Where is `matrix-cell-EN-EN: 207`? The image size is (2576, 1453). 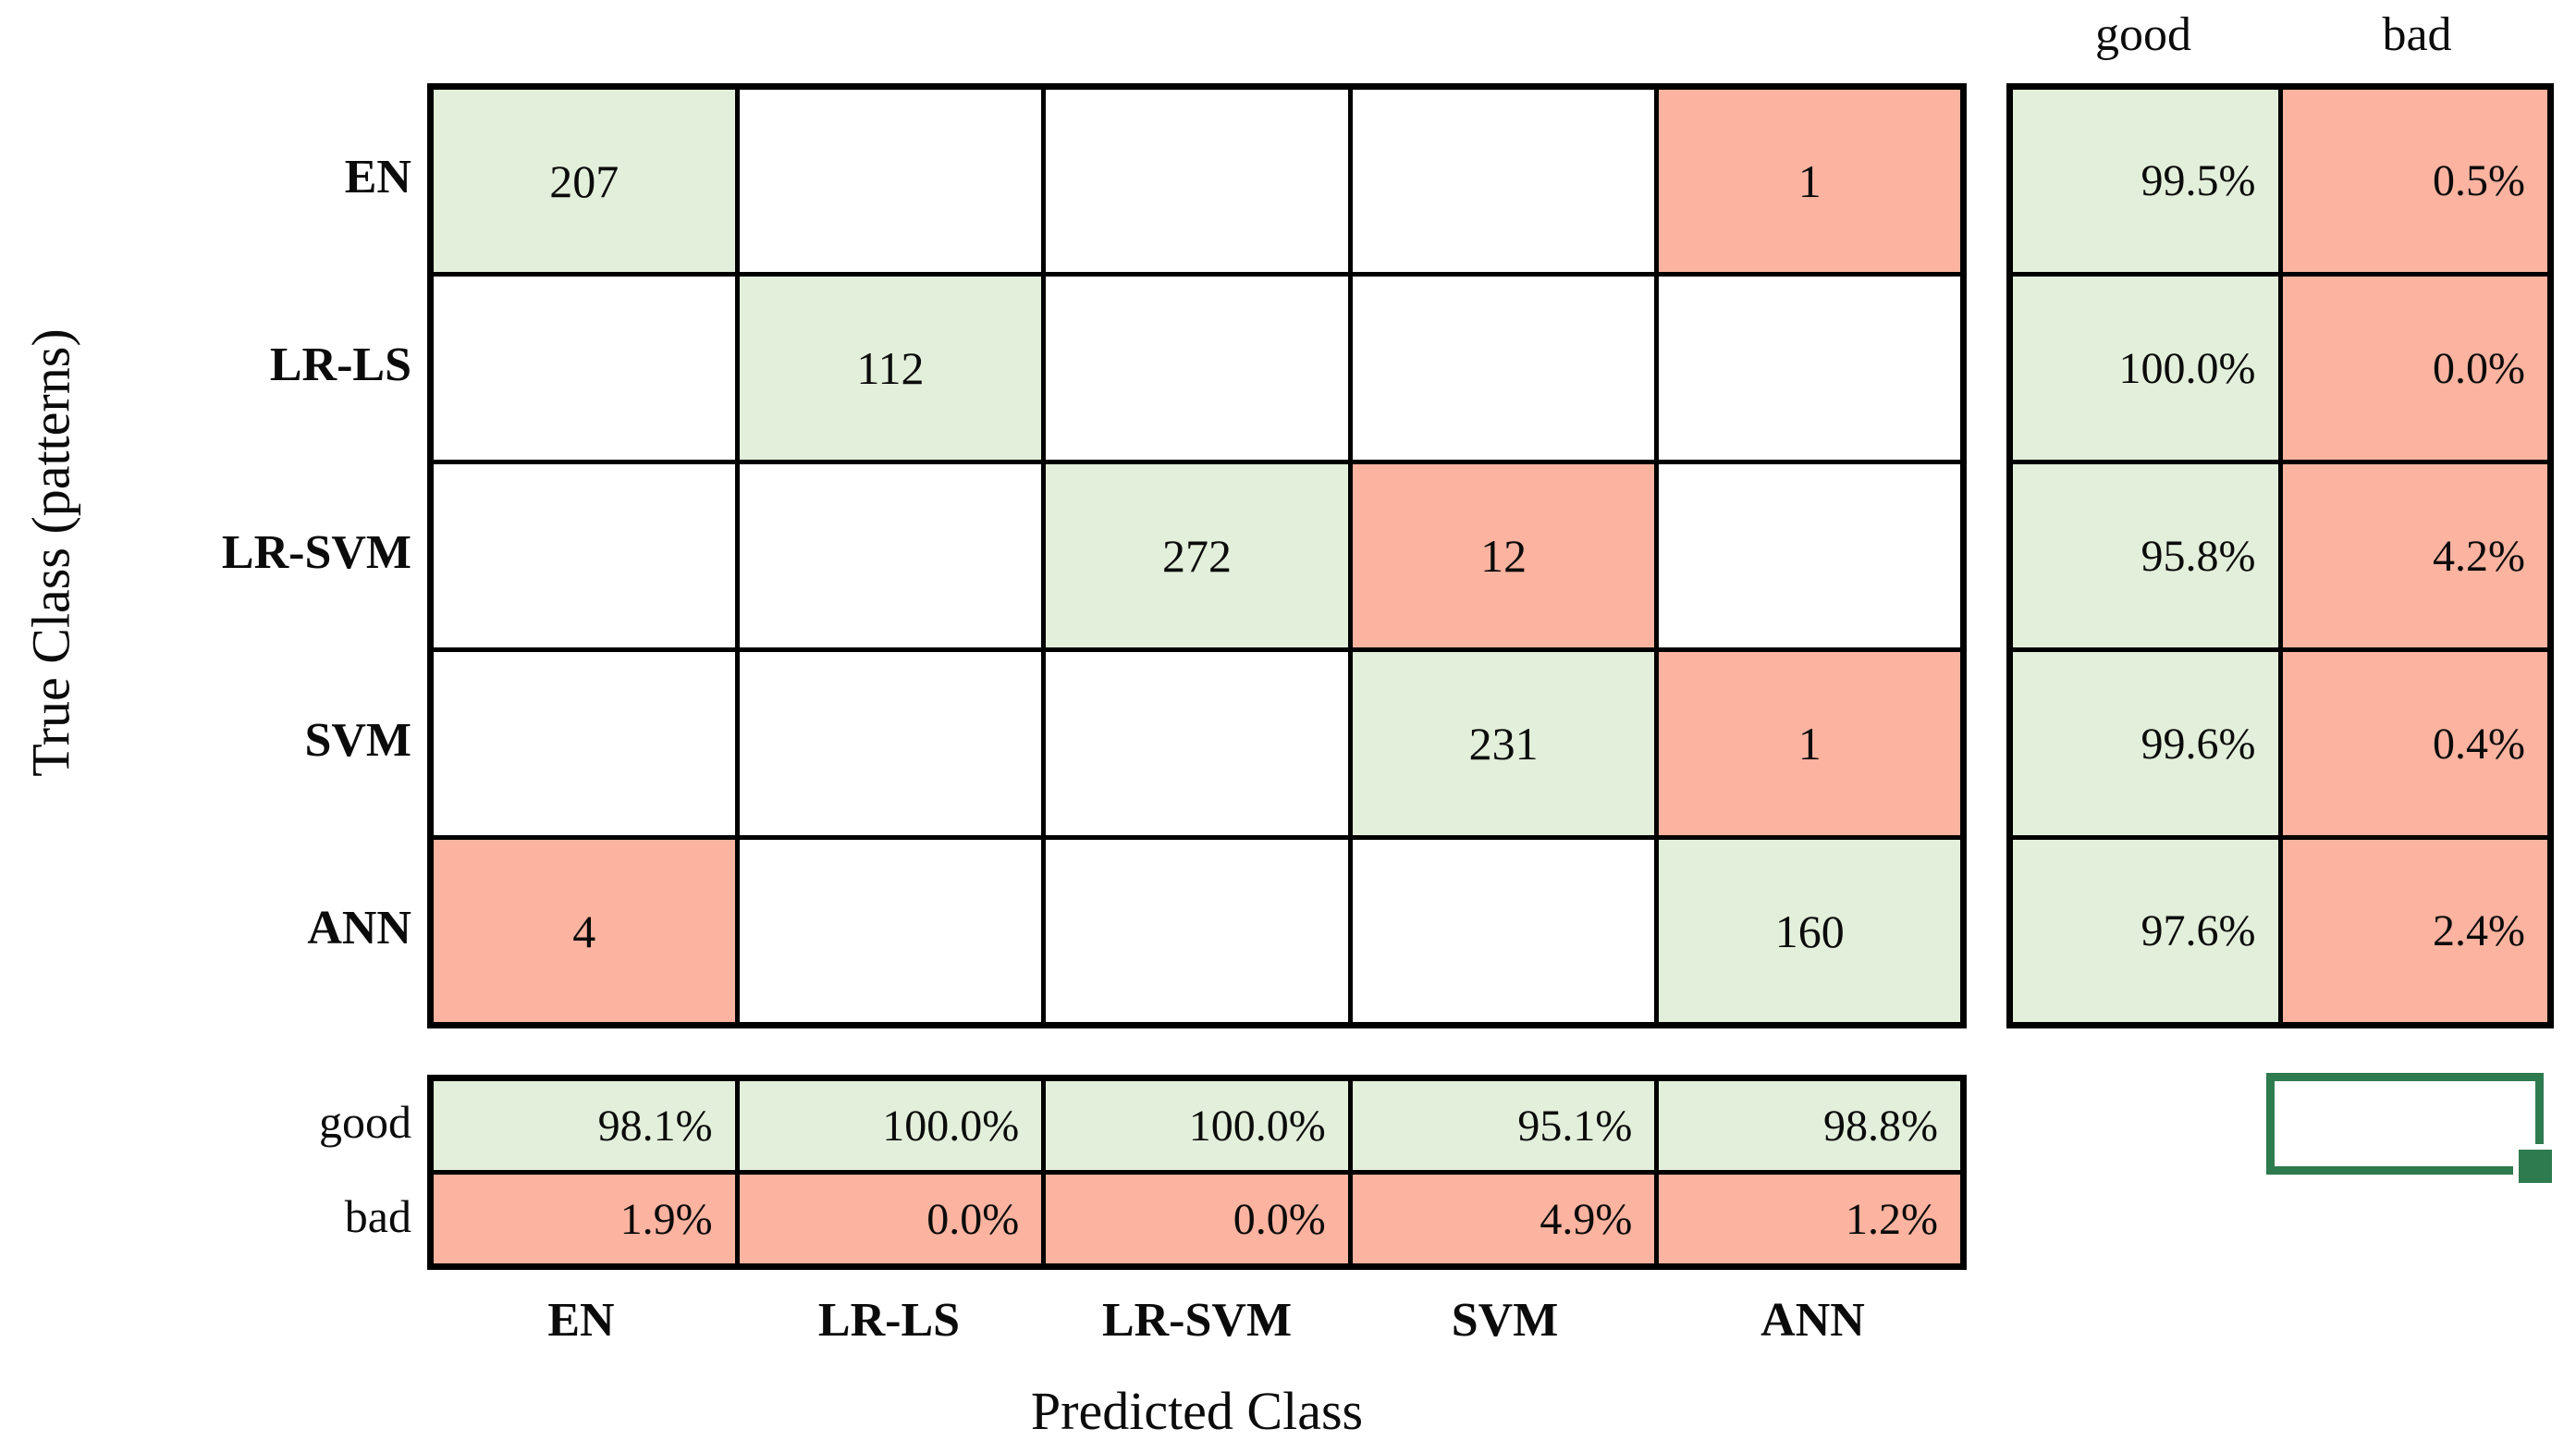 matrix-cell-EN-EN: 207 is located at coordinates (584, 181).